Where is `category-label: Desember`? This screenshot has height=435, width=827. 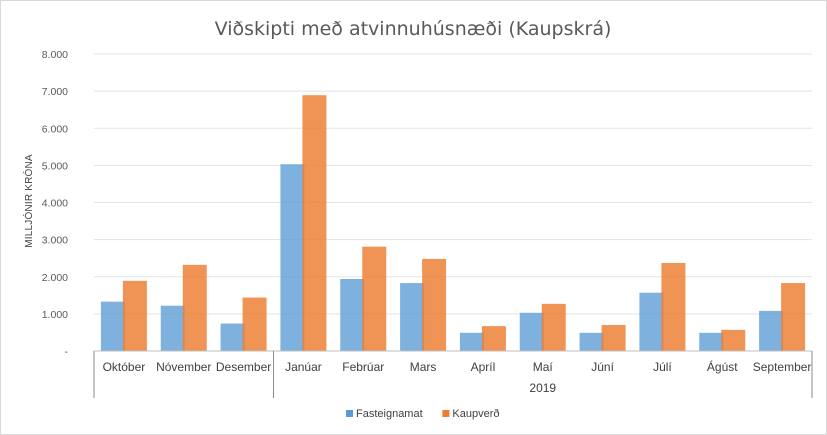 category-label: Desember is located at coordinates (243, 367).